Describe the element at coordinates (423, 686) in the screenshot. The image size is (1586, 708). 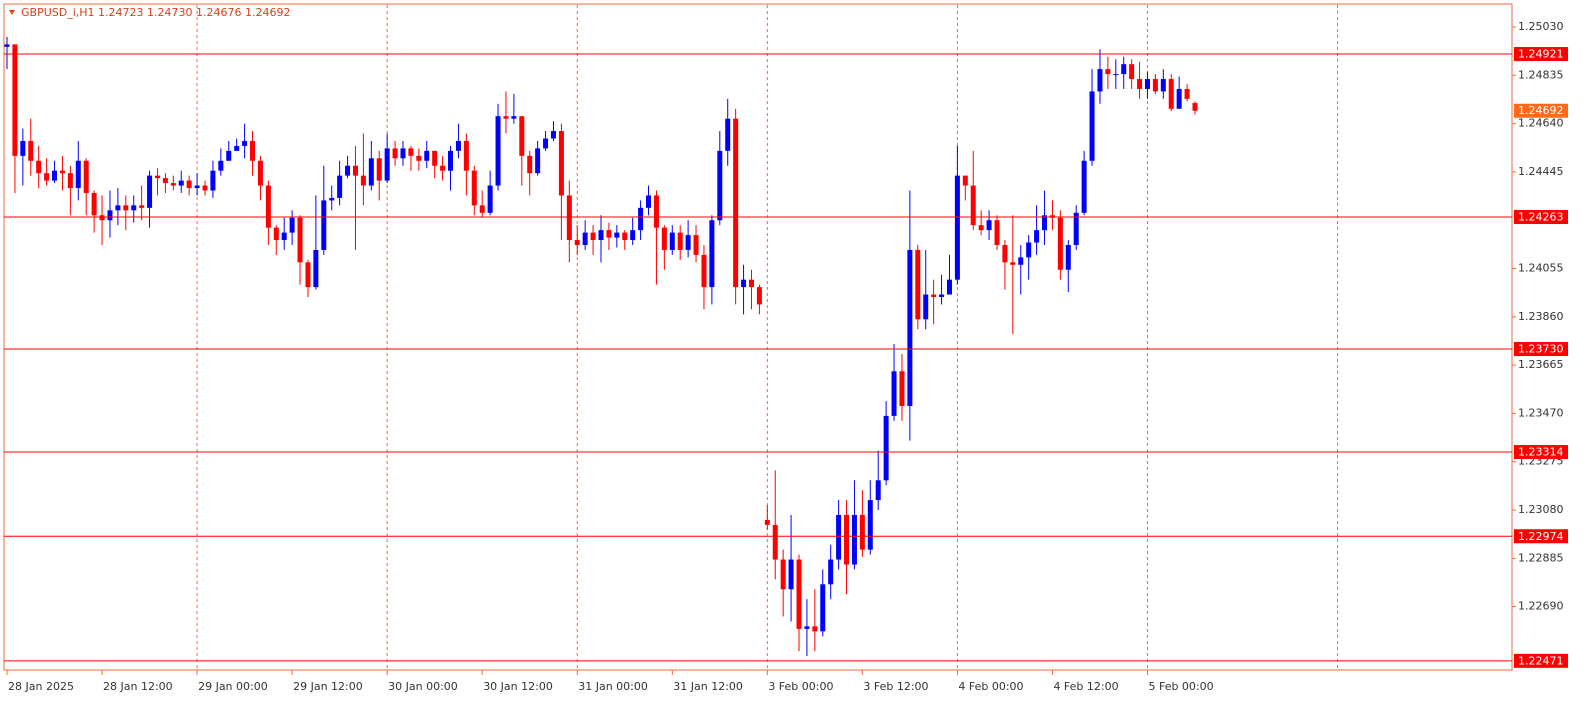
I see `x-tick-label: 30 Jan 00:00` at that location.